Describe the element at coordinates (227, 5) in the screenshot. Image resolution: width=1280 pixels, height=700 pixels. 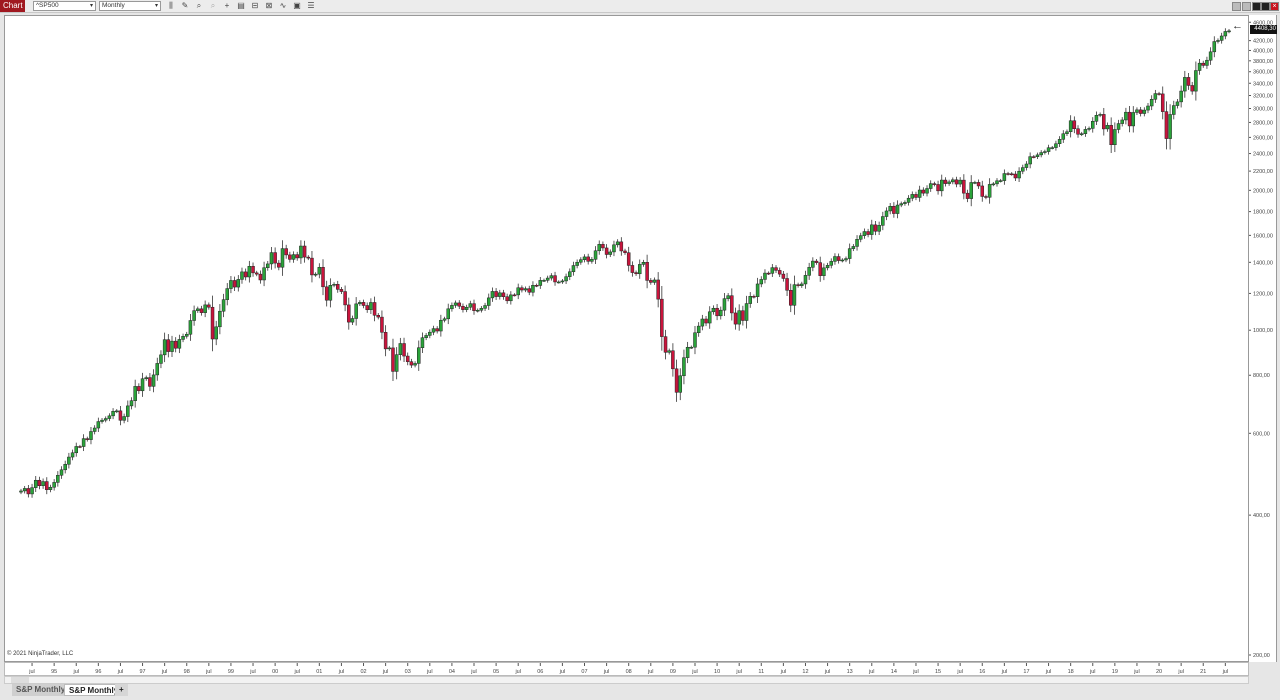
I see `crosshair-icon: +` at that location.